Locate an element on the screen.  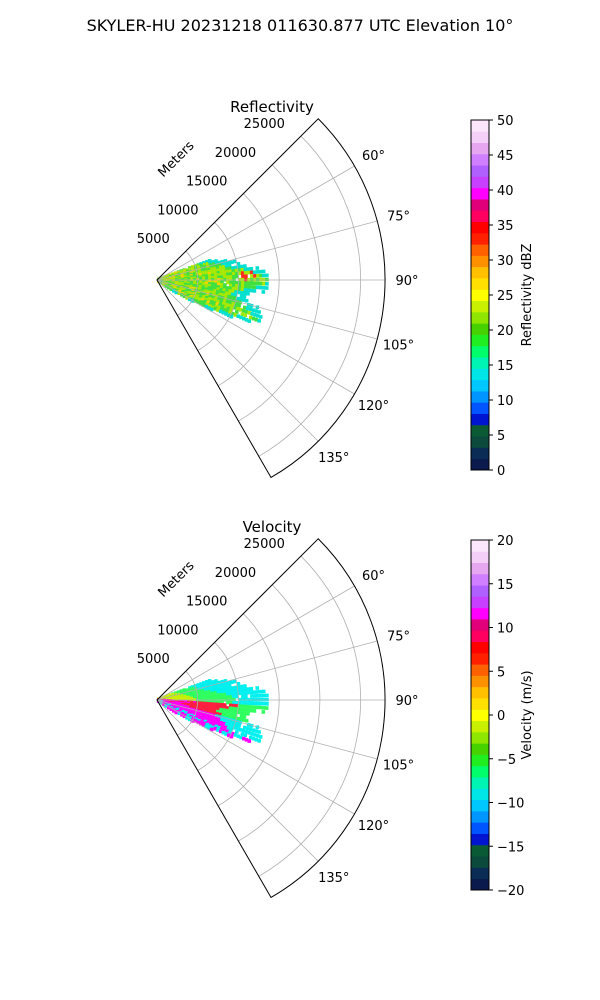
colorbar-tick-label: 10 is located at coordinates (505, 401).